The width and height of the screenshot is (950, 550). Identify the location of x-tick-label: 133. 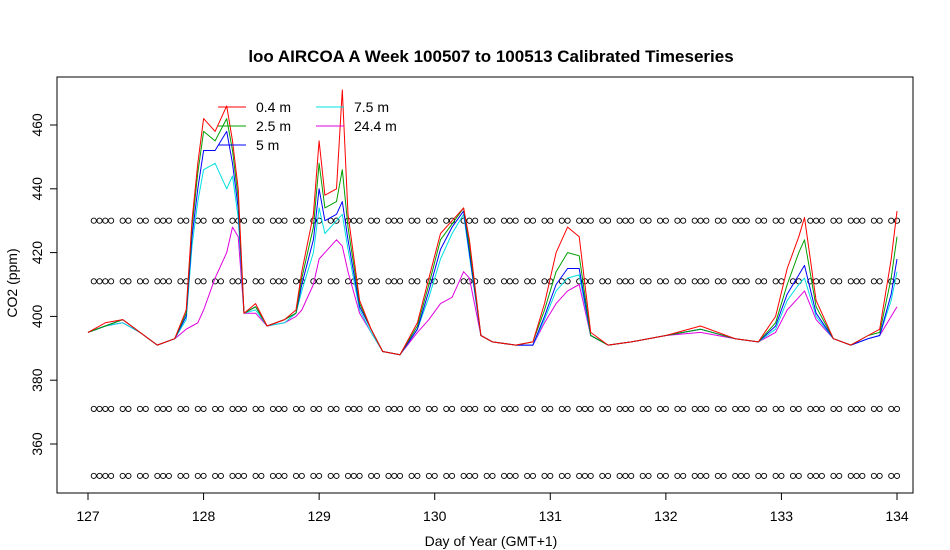
(782, 516).